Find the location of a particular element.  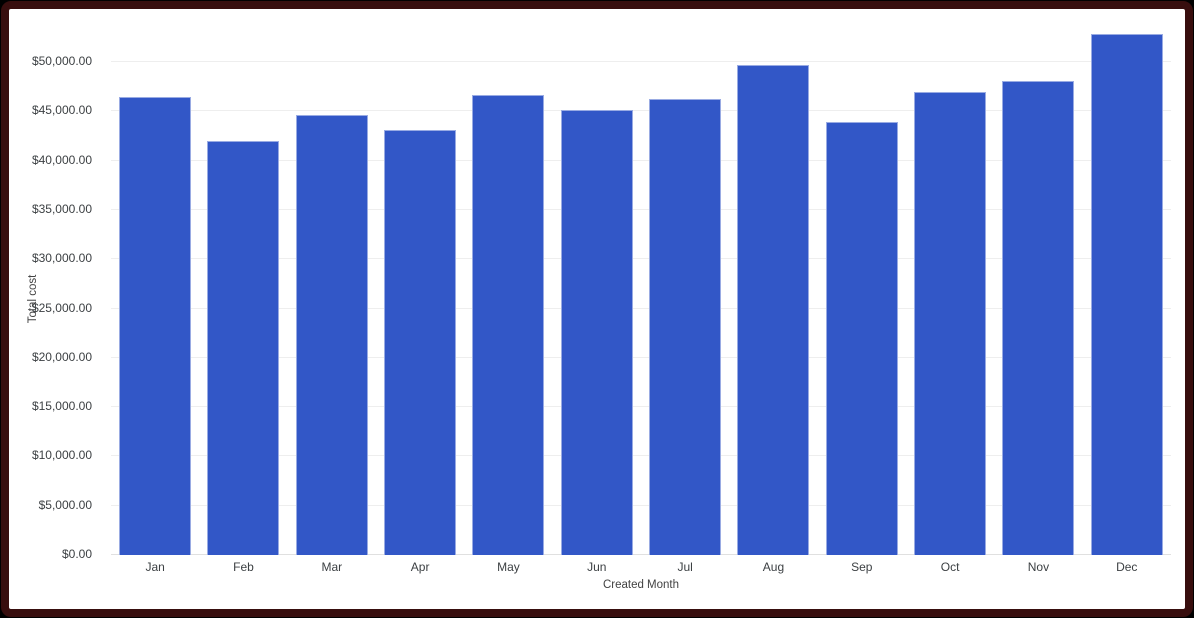

y-tick-label: $10,000.00 is located at coordinates (61, 455).